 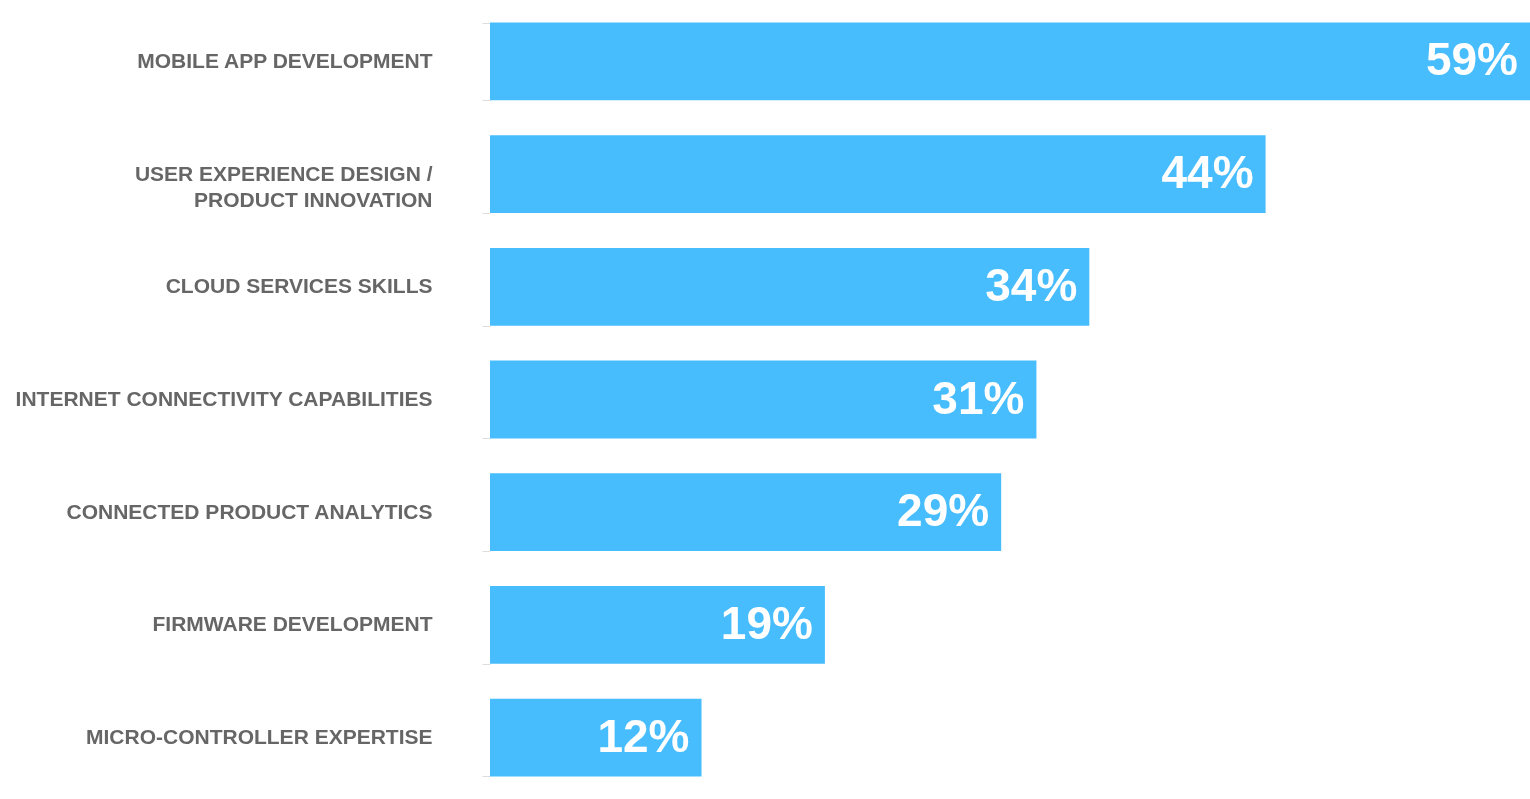 What do you see at coordinates (1207, 172) in the screenshot?
I see `data-label: 44%` at bounding box center [1207, 172].